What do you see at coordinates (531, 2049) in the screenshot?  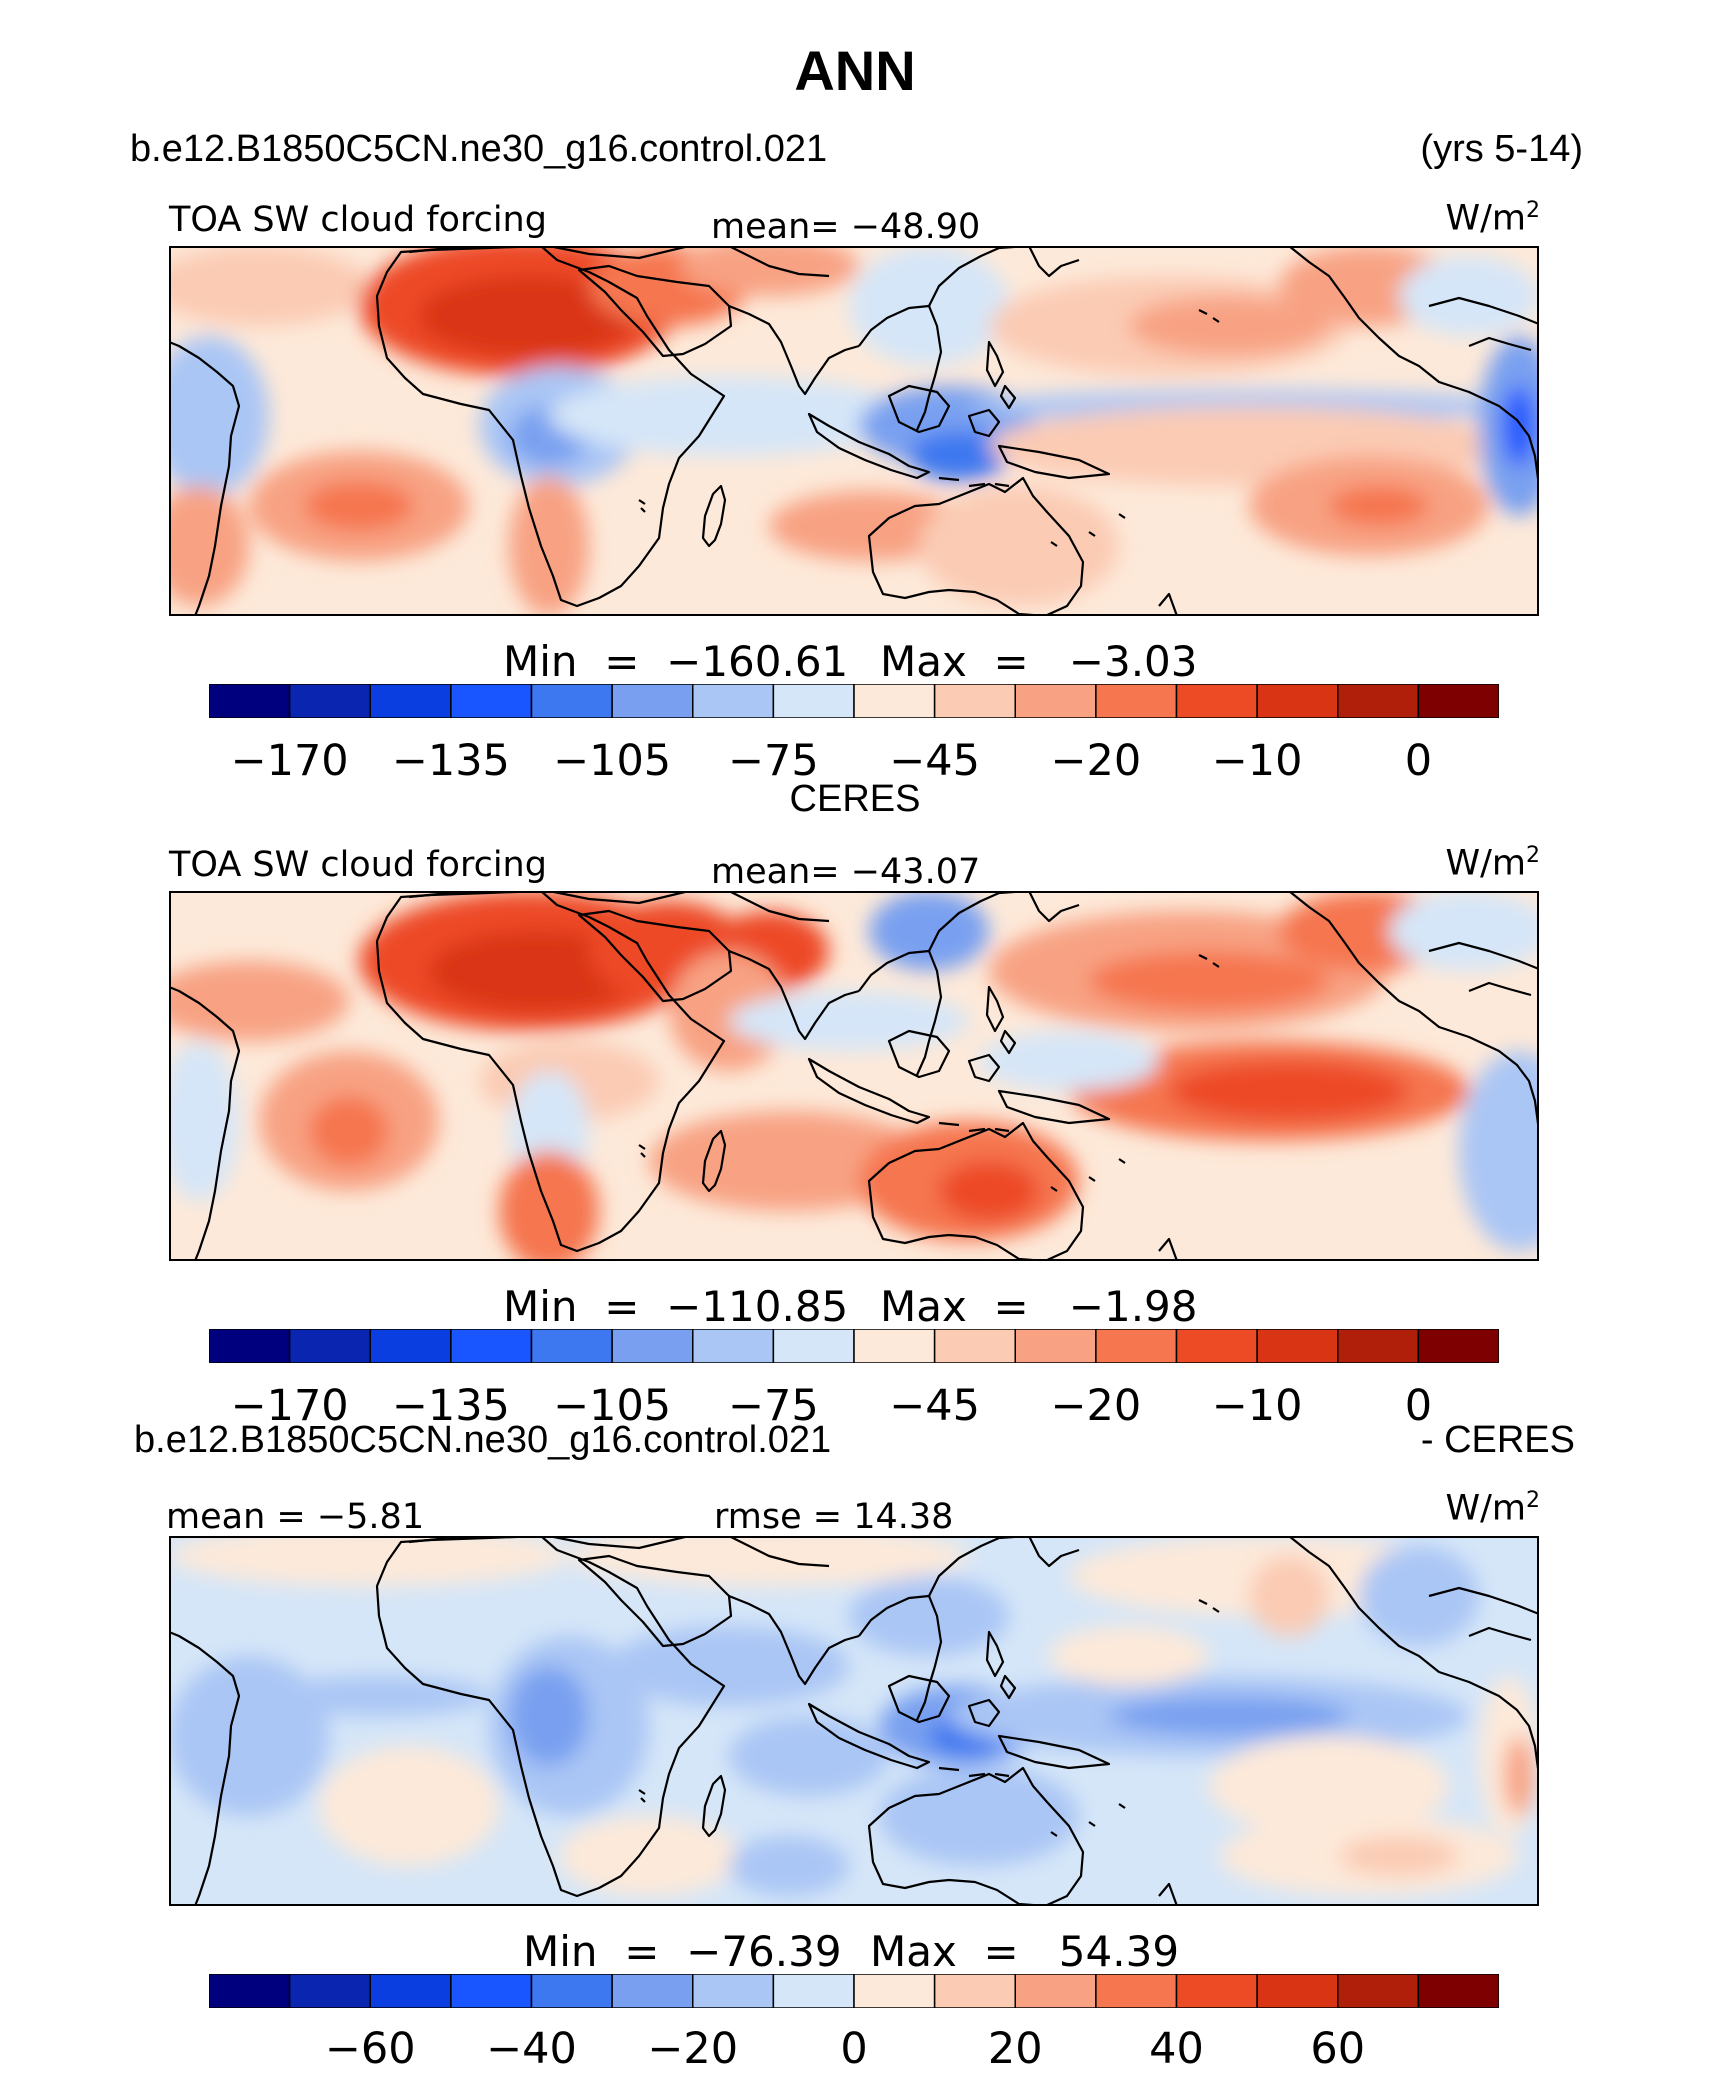 I see `colorbar-tick-label: −40` at bounding box center [531, 2049].